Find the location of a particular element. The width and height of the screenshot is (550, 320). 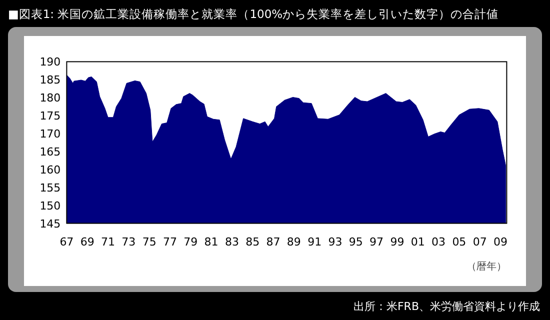

y-tick-label: 150 is located at coordinates (50, 205).